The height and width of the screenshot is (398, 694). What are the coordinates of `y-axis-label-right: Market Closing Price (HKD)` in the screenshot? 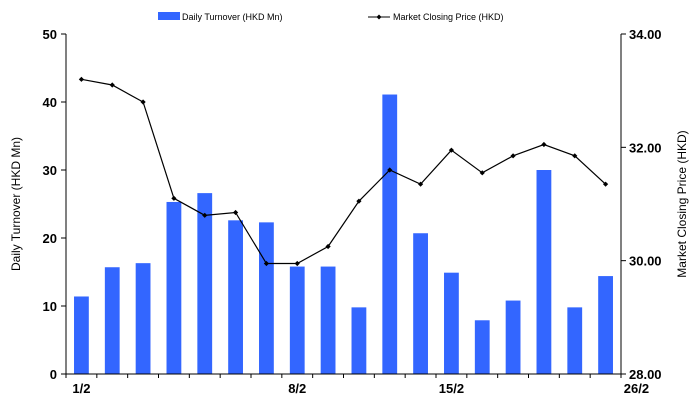 It's located at (682, 203).